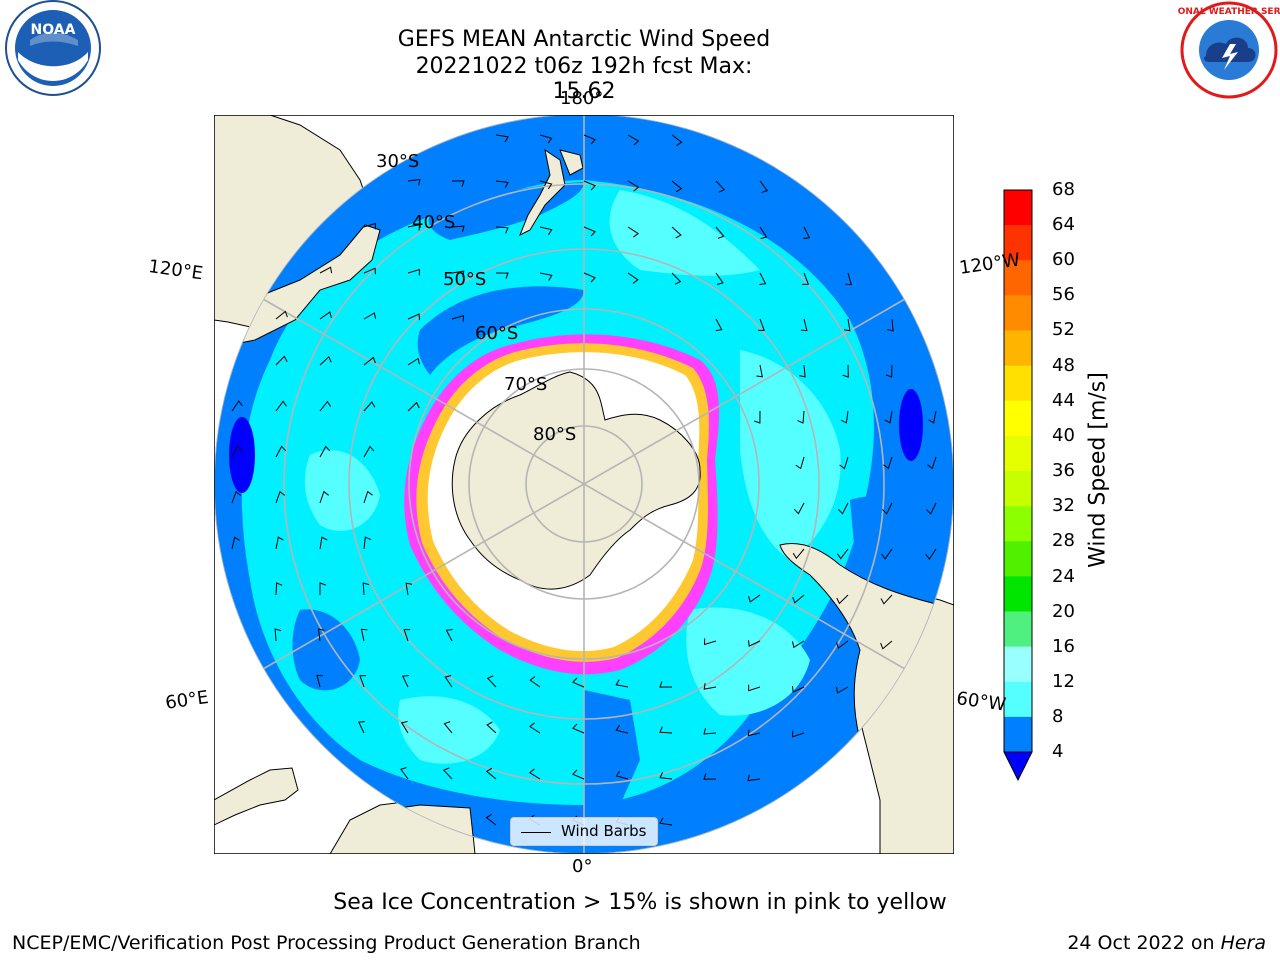 This screenshot has height=960, width=1280. Describe the element at coordinates (398, 161) in the screenshot. I see `latitude-label: 30°S` at that location.